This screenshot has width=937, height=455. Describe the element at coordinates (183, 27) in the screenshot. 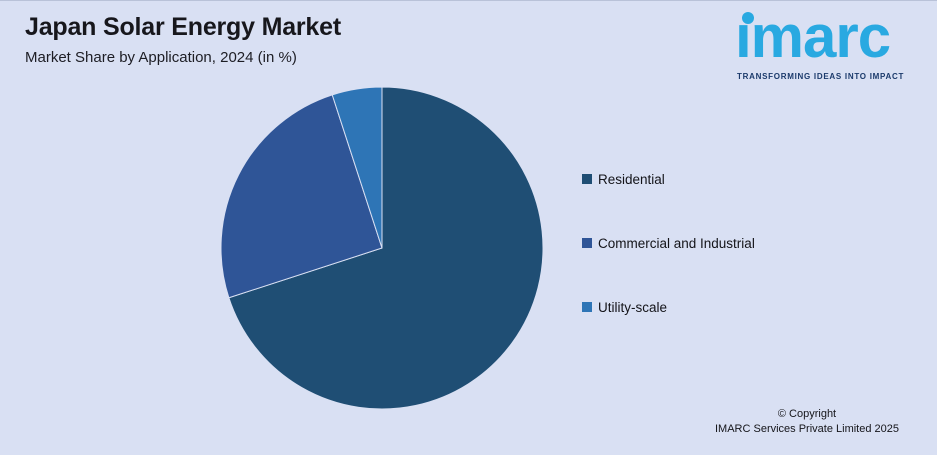

I see `page-title: Japan Solar Energy Market` at that location.